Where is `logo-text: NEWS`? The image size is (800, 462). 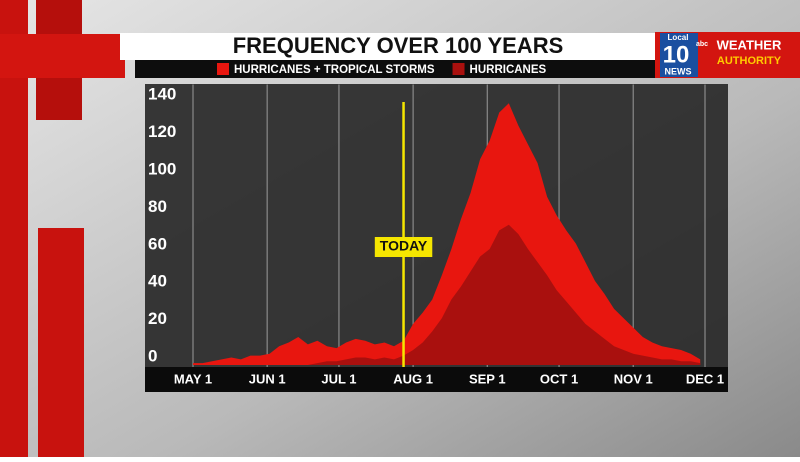
logo-text: NEWS is located at coordinates (678, 71).